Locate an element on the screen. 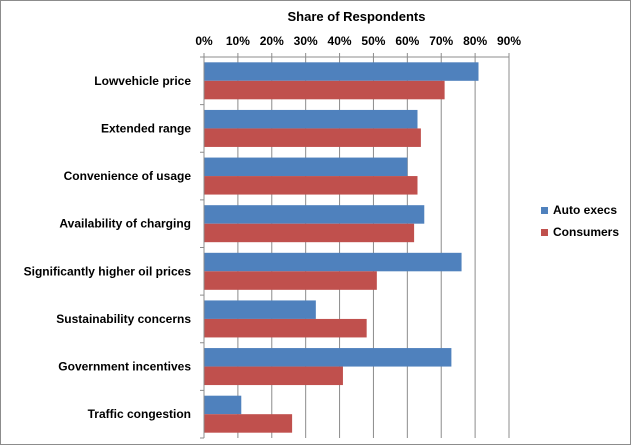 The image size is (631, 446). category-label: Traffic congestion is located at coordinates (139, 414).